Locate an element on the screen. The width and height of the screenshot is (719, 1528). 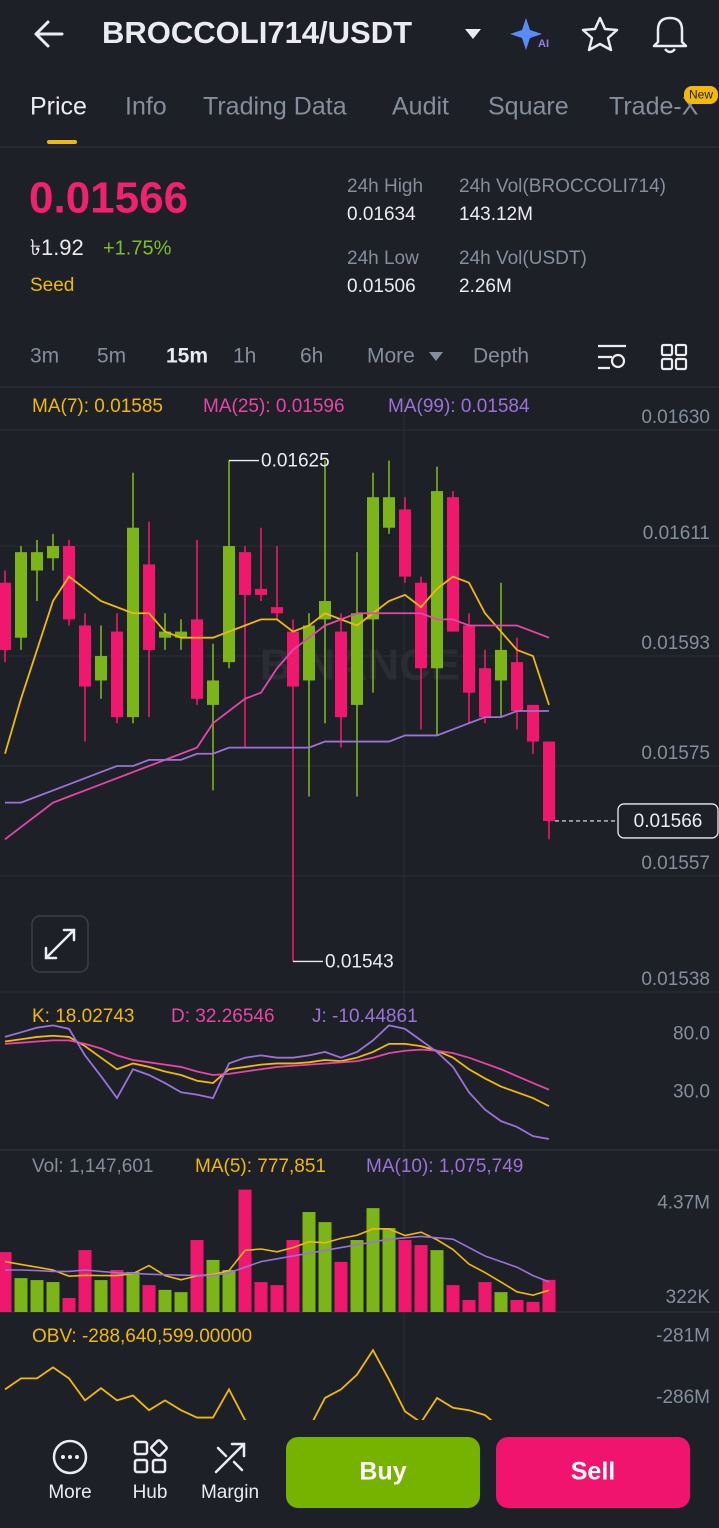
tab: Info is located at coordinates (146, 107).